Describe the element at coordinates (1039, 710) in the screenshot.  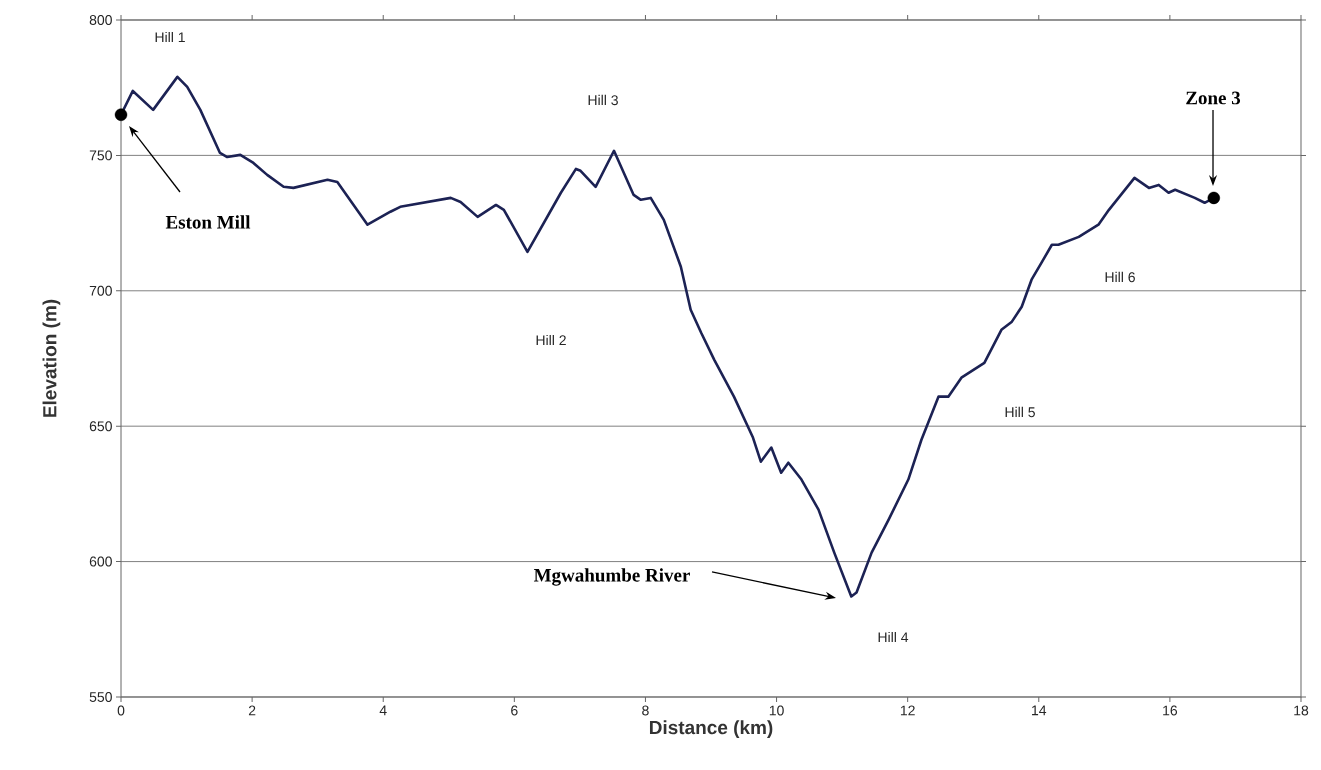
I see `x-tick-label: 14` at that location.